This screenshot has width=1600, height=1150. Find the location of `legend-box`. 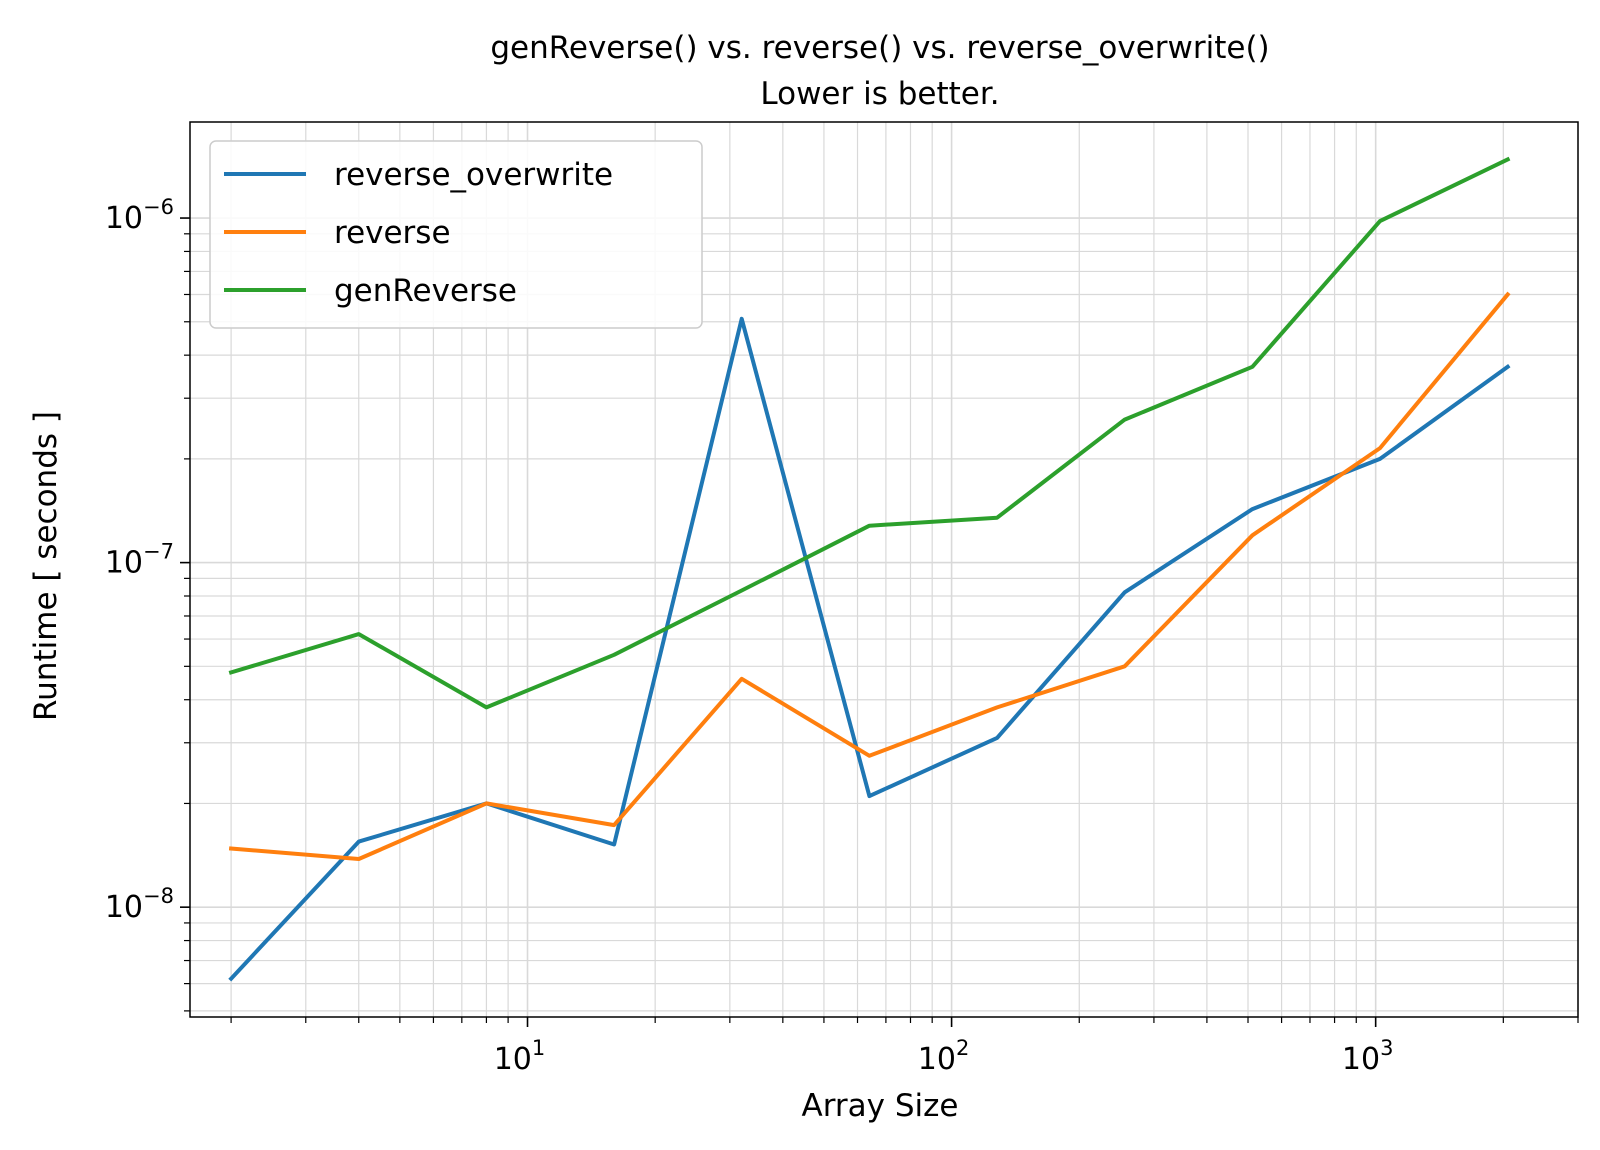

legend-box is located at coordinates (456, 234).